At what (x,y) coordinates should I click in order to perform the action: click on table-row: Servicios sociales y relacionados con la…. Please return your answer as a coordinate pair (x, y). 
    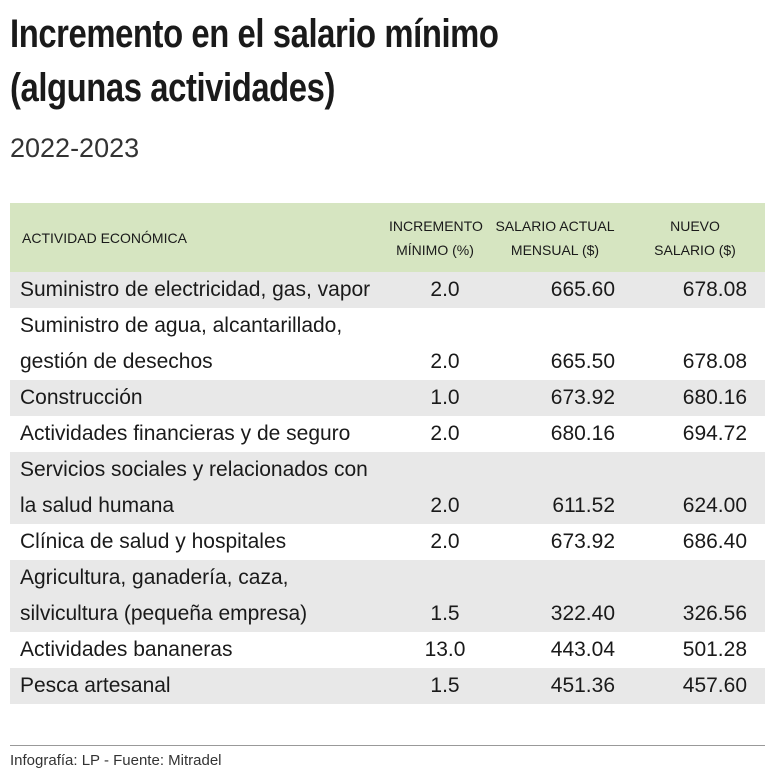
    Looking at the image, I should click on (387, 488).